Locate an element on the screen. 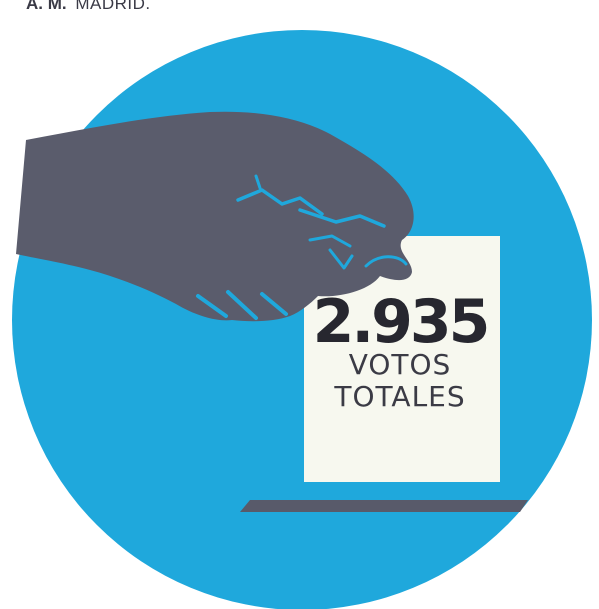  ballot-caption-line2: TOTALES is located at coordinates (399, 396).